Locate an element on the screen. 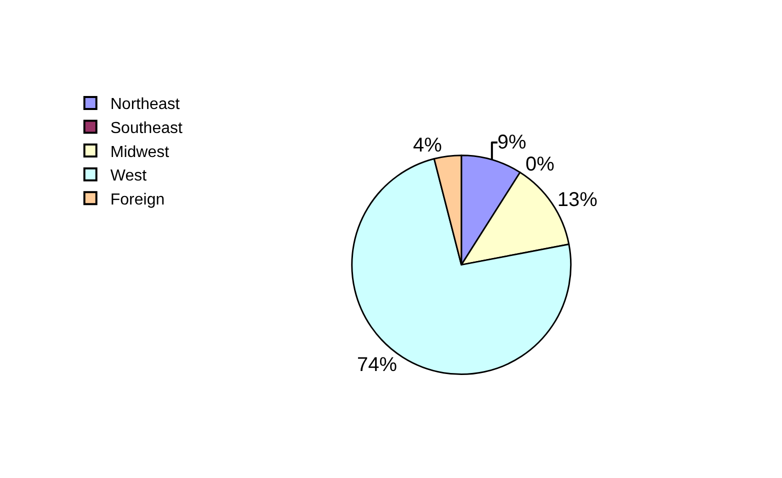 This screenshot has width=782, height=478. data-label: 9% is located at coordinates (512, 143).